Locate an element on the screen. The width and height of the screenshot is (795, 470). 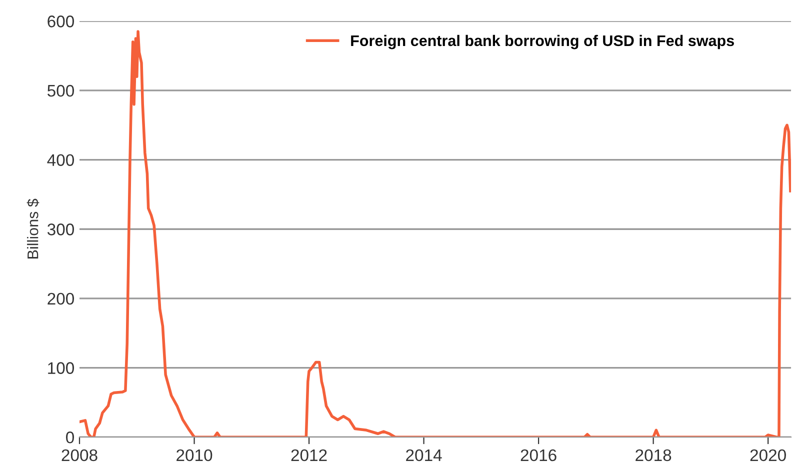
y-tick-label: 500 is located at coordinates (61, 90).